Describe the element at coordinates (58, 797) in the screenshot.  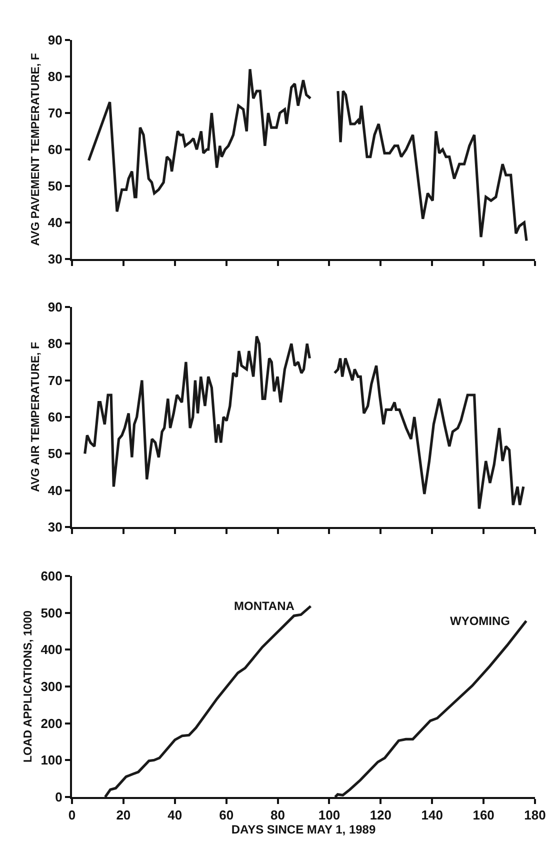
I see `y-tick-label: 0` at that location.